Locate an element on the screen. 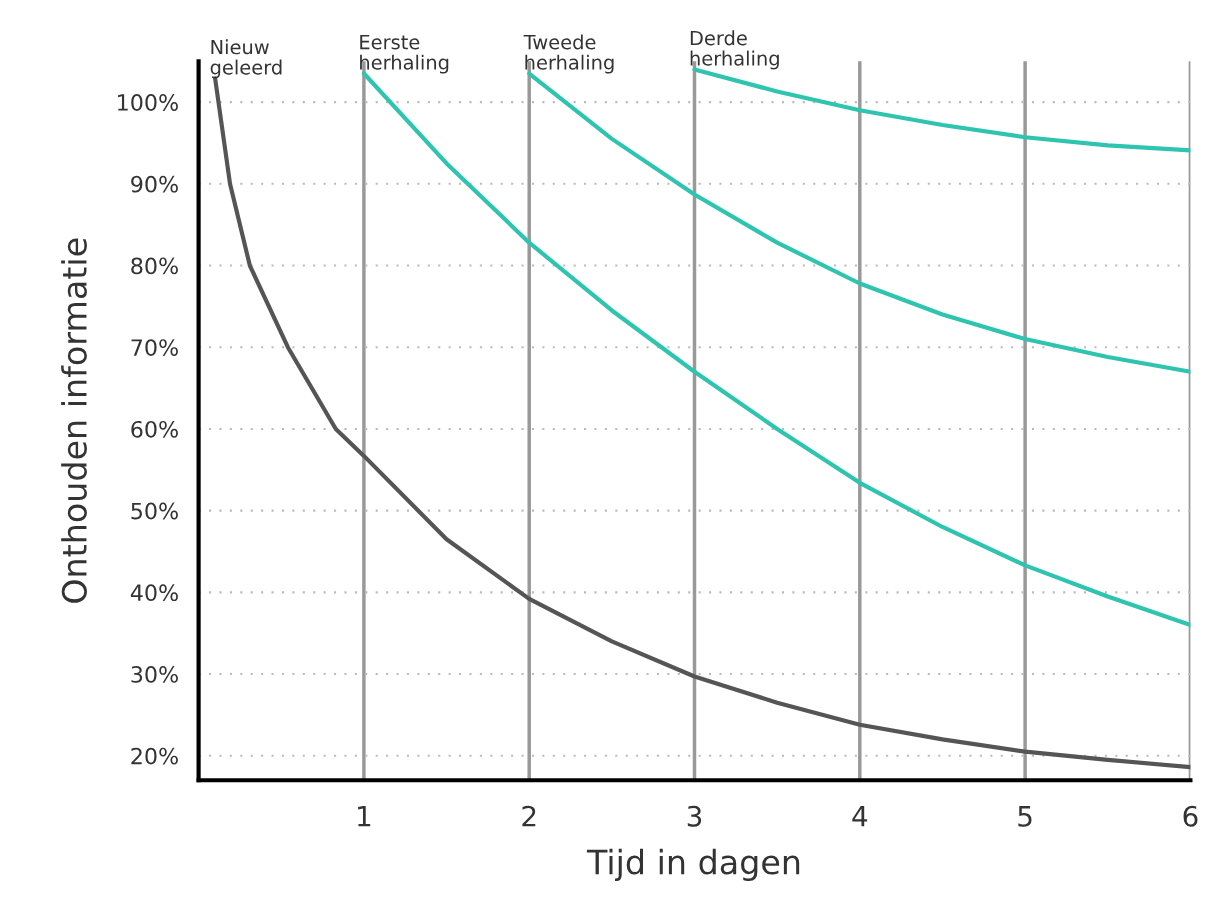 This screenshot has width=1211, height=901. x-tick-label: 6 is located at coordinates (1190, 816).